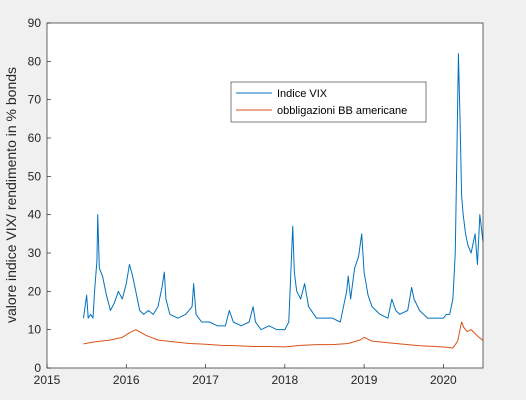 The image size is (526, 400). Describe the element at coordinates (35, 100) in the screenshot. I see `y-tick-label: 70` at that location.